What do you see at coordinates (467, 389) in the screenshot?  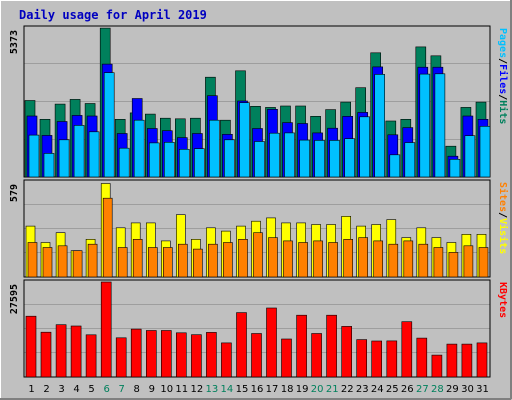 I see `x-tick-label-day-30: 30` at bounding box center [467, 389].